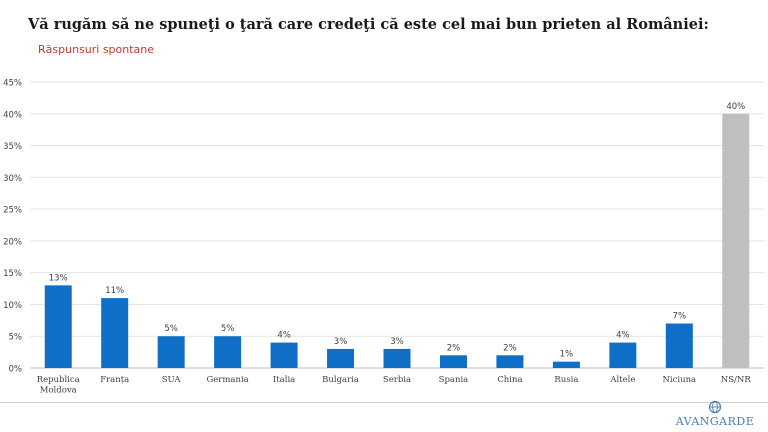 The height and width of the screenshot is (432, 768). Describe the element at coordinates (679, 380) in the screenshot. I see `x-tick-label: Niciuna` at that location.